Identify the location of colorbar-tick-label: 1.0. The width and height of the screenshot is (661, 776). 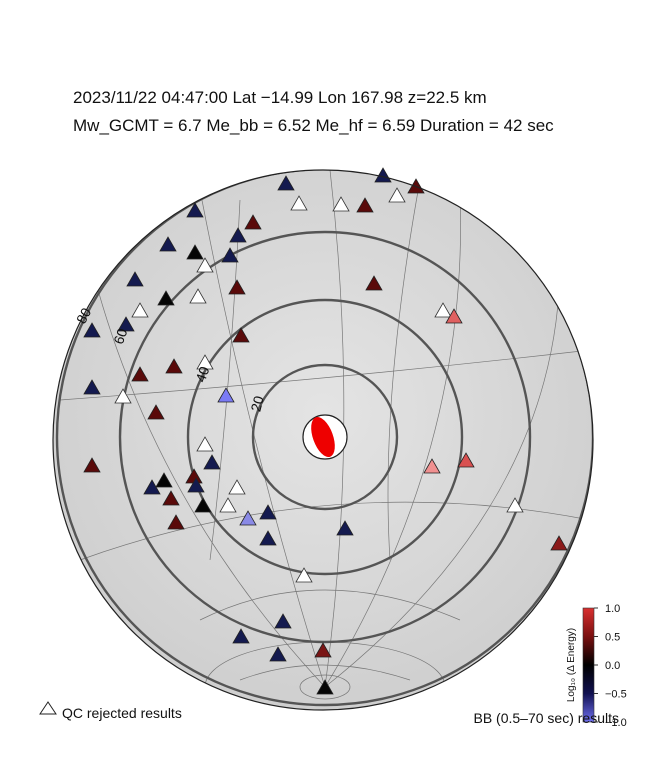
(612, 609).